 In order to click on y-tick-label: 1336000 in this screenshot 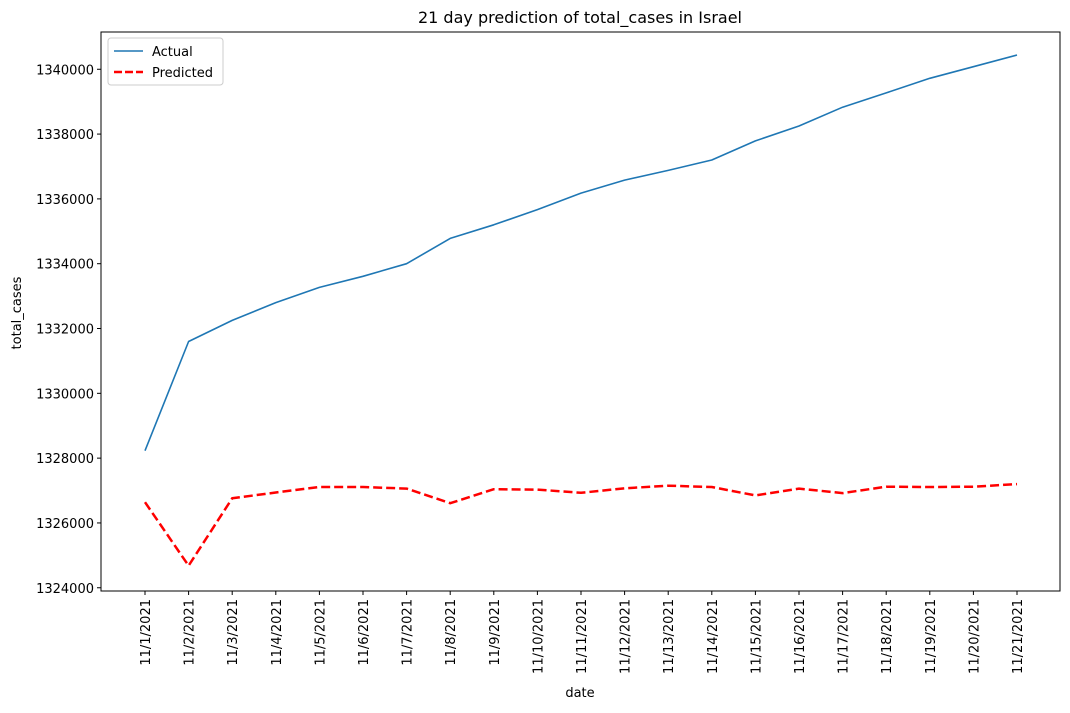, I will do `click(65, 200)`.